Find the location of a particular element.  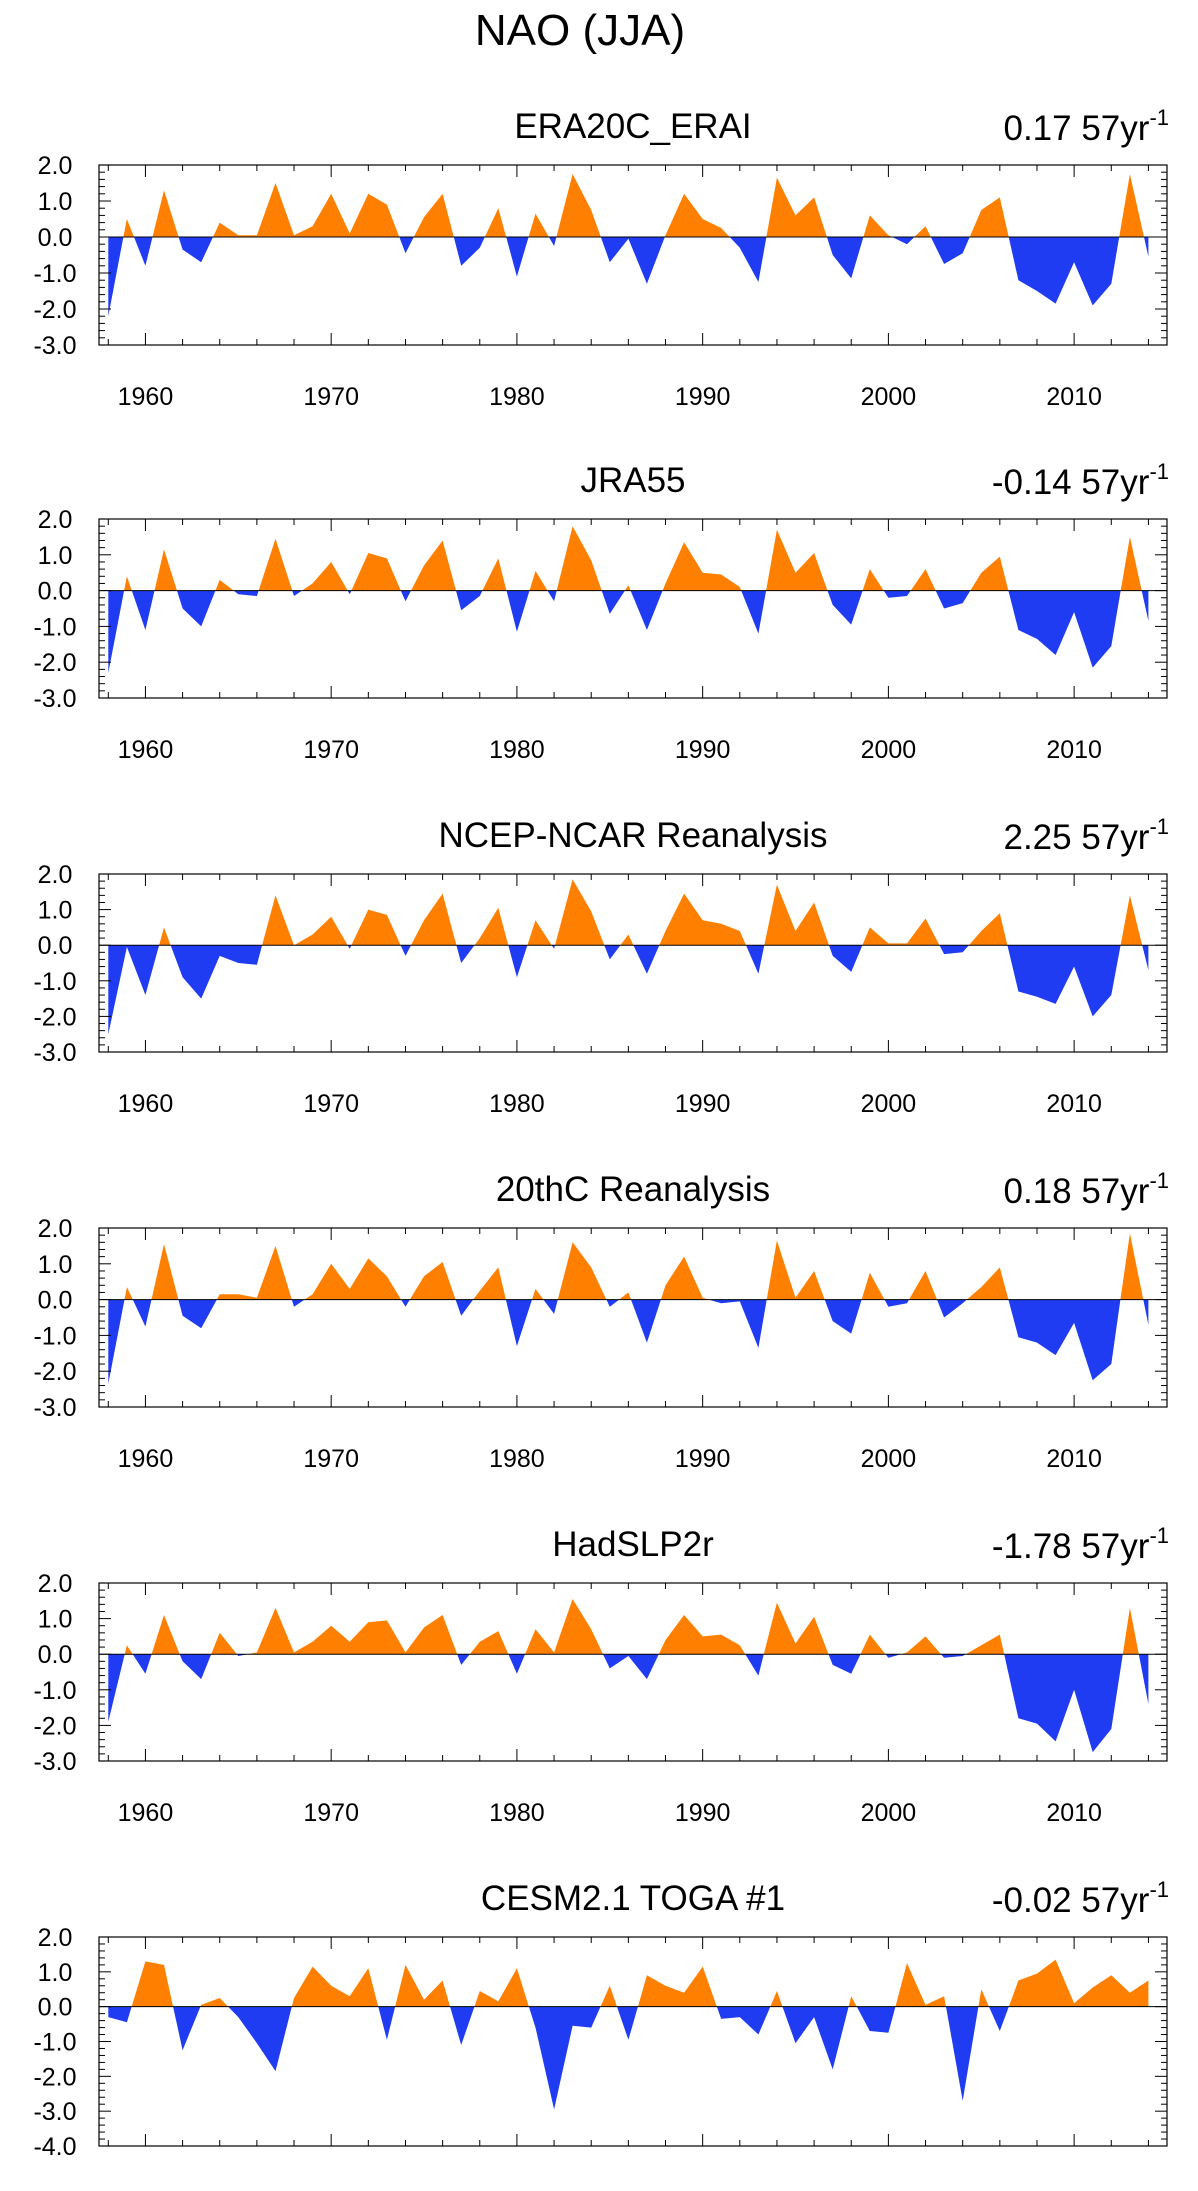

panel-title: ERA20C_ERAI is located at coordinates (632, 126).